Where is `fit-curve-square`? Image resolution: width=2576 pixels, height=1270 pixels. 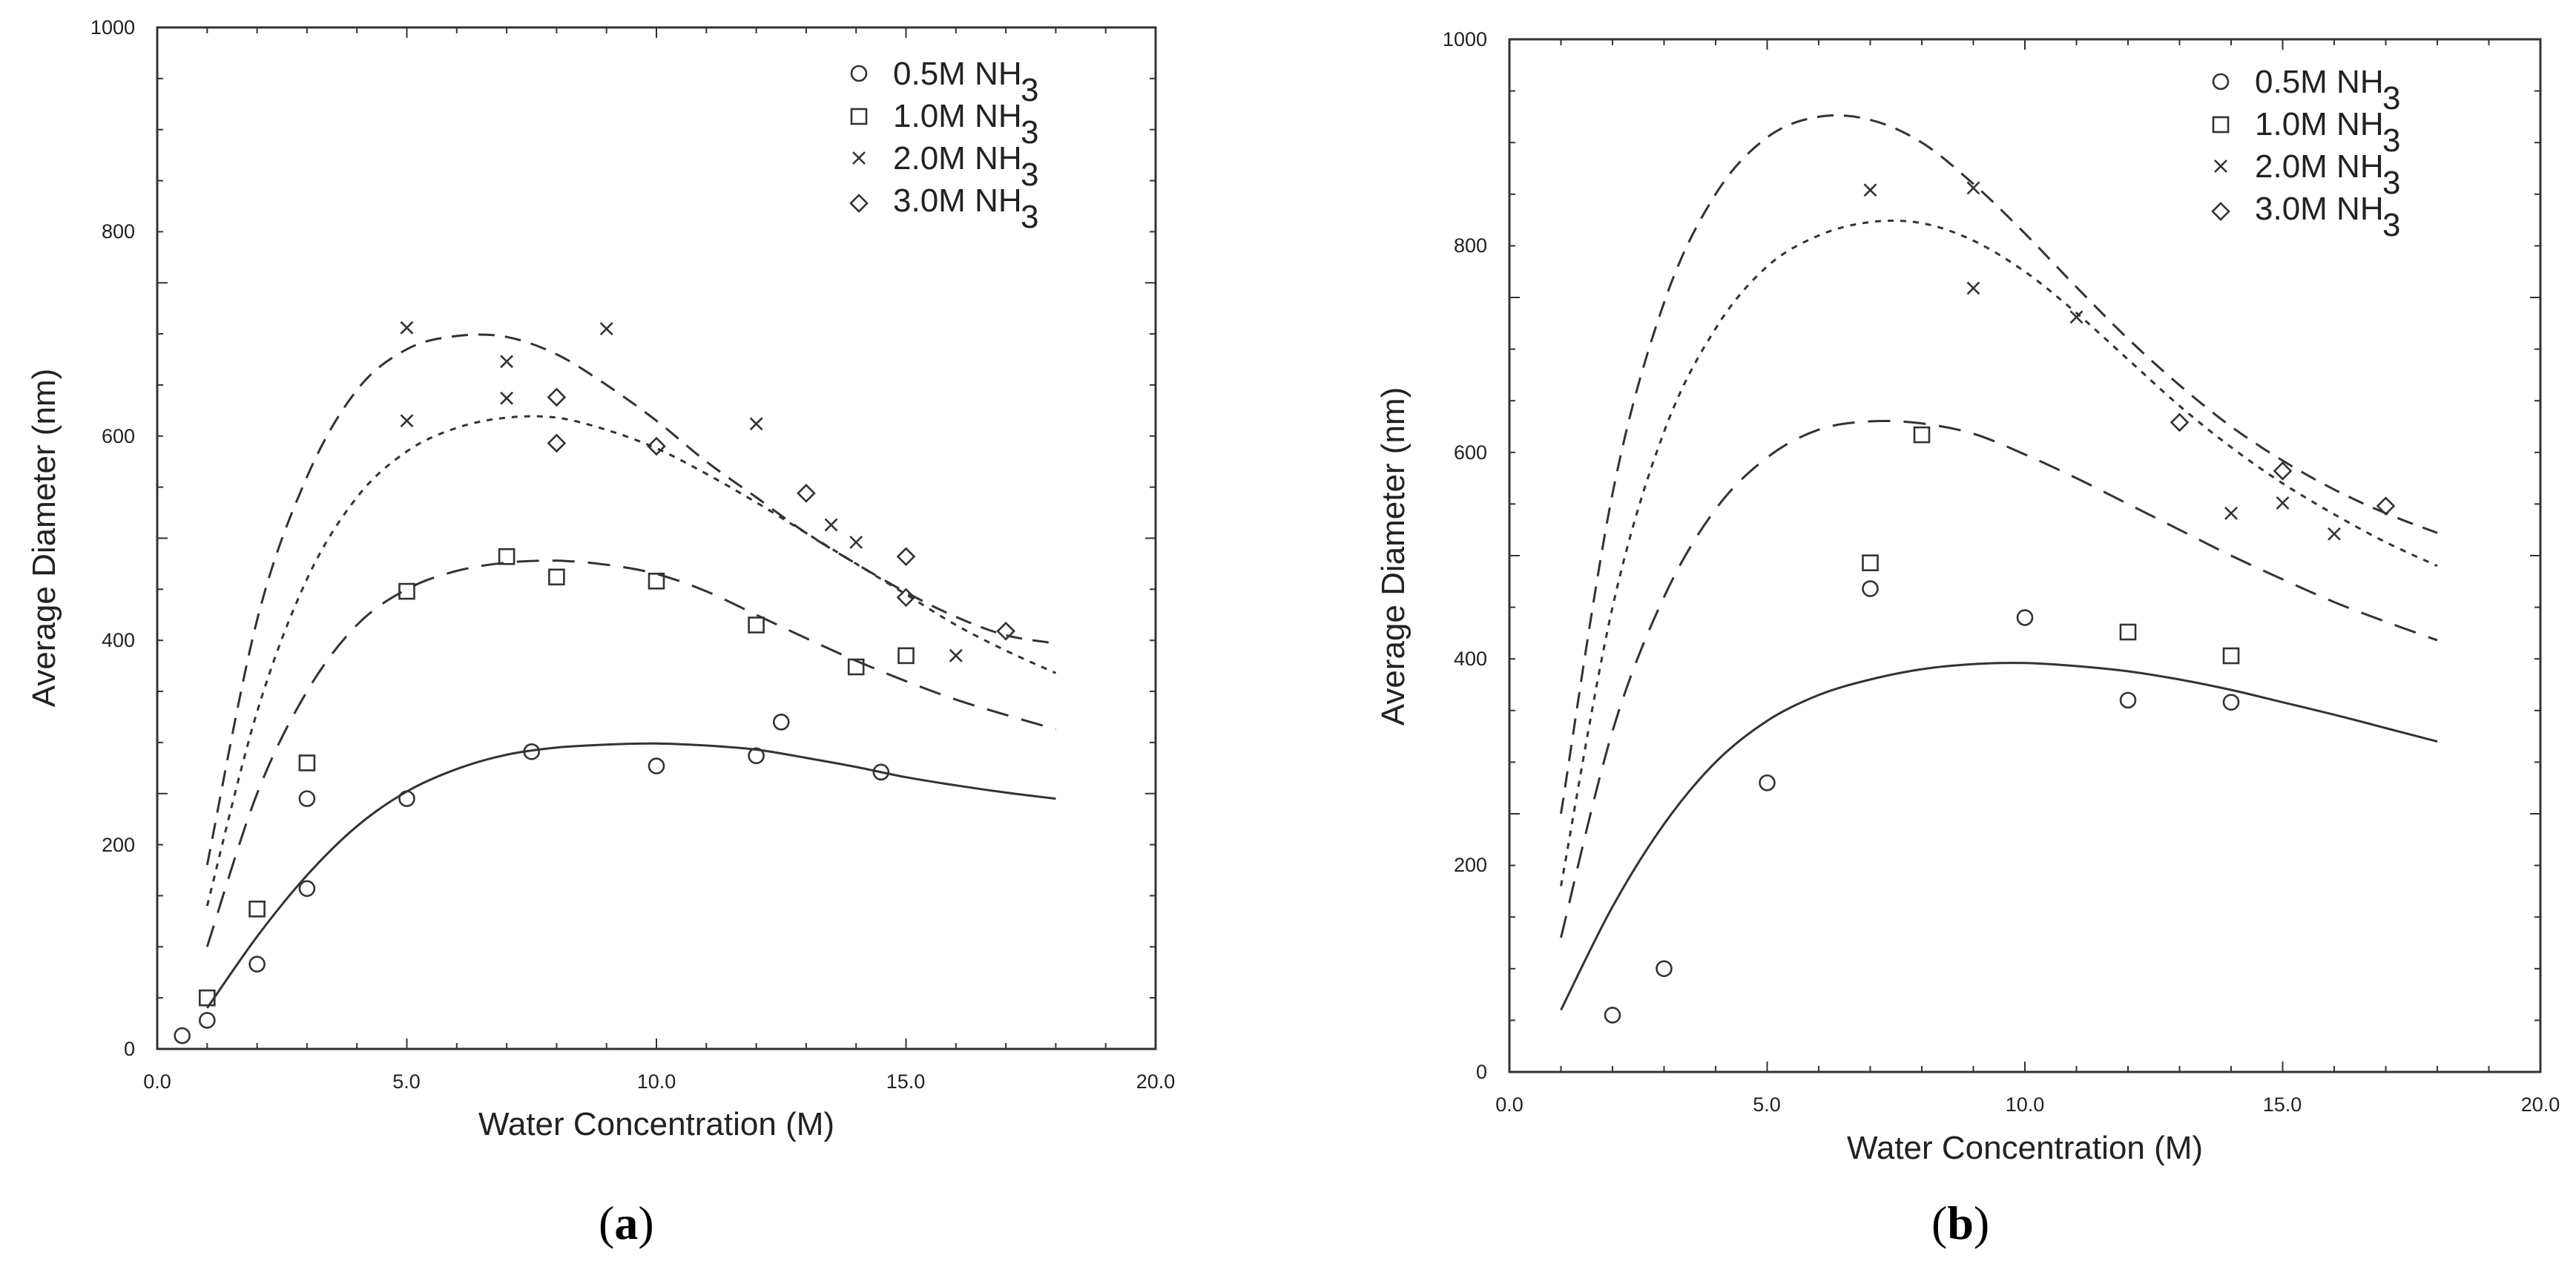 fit-curve-square is located at coordinates (631, 753).